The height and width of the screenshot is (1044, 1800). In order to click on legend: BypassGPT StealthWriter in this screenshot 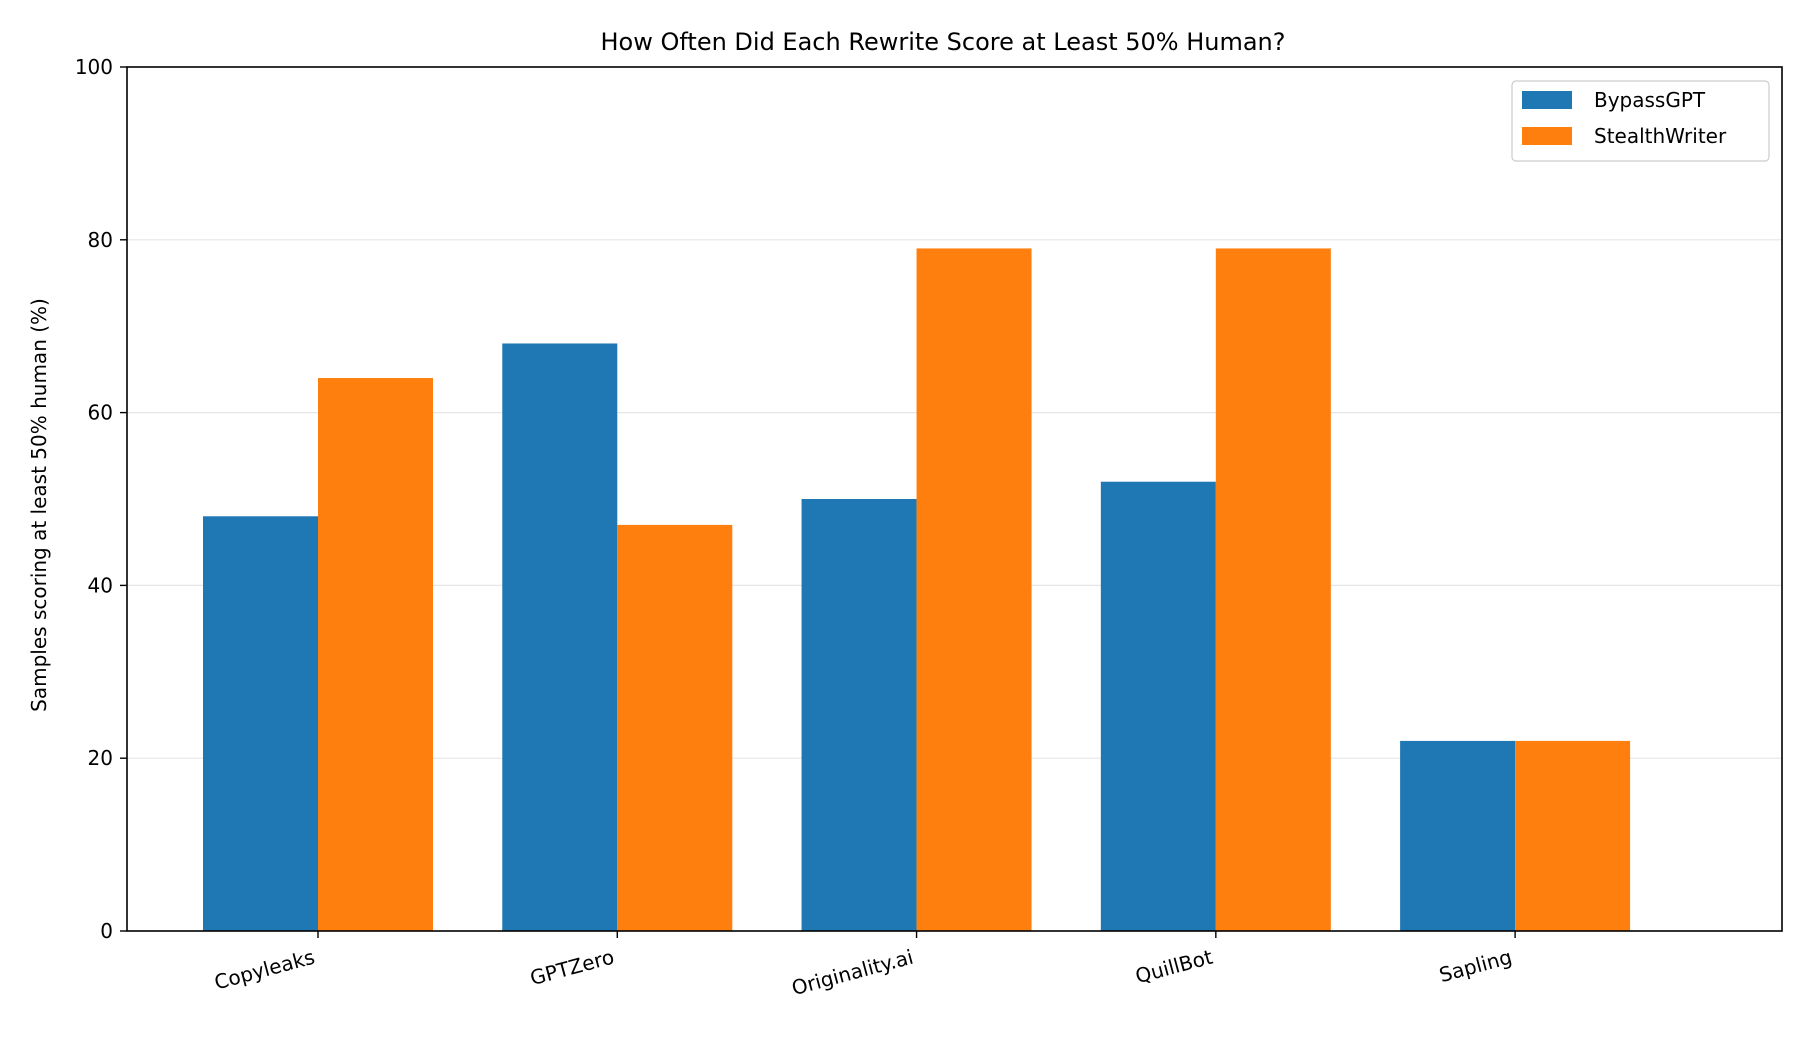, I will do `click(1640, 121)`.